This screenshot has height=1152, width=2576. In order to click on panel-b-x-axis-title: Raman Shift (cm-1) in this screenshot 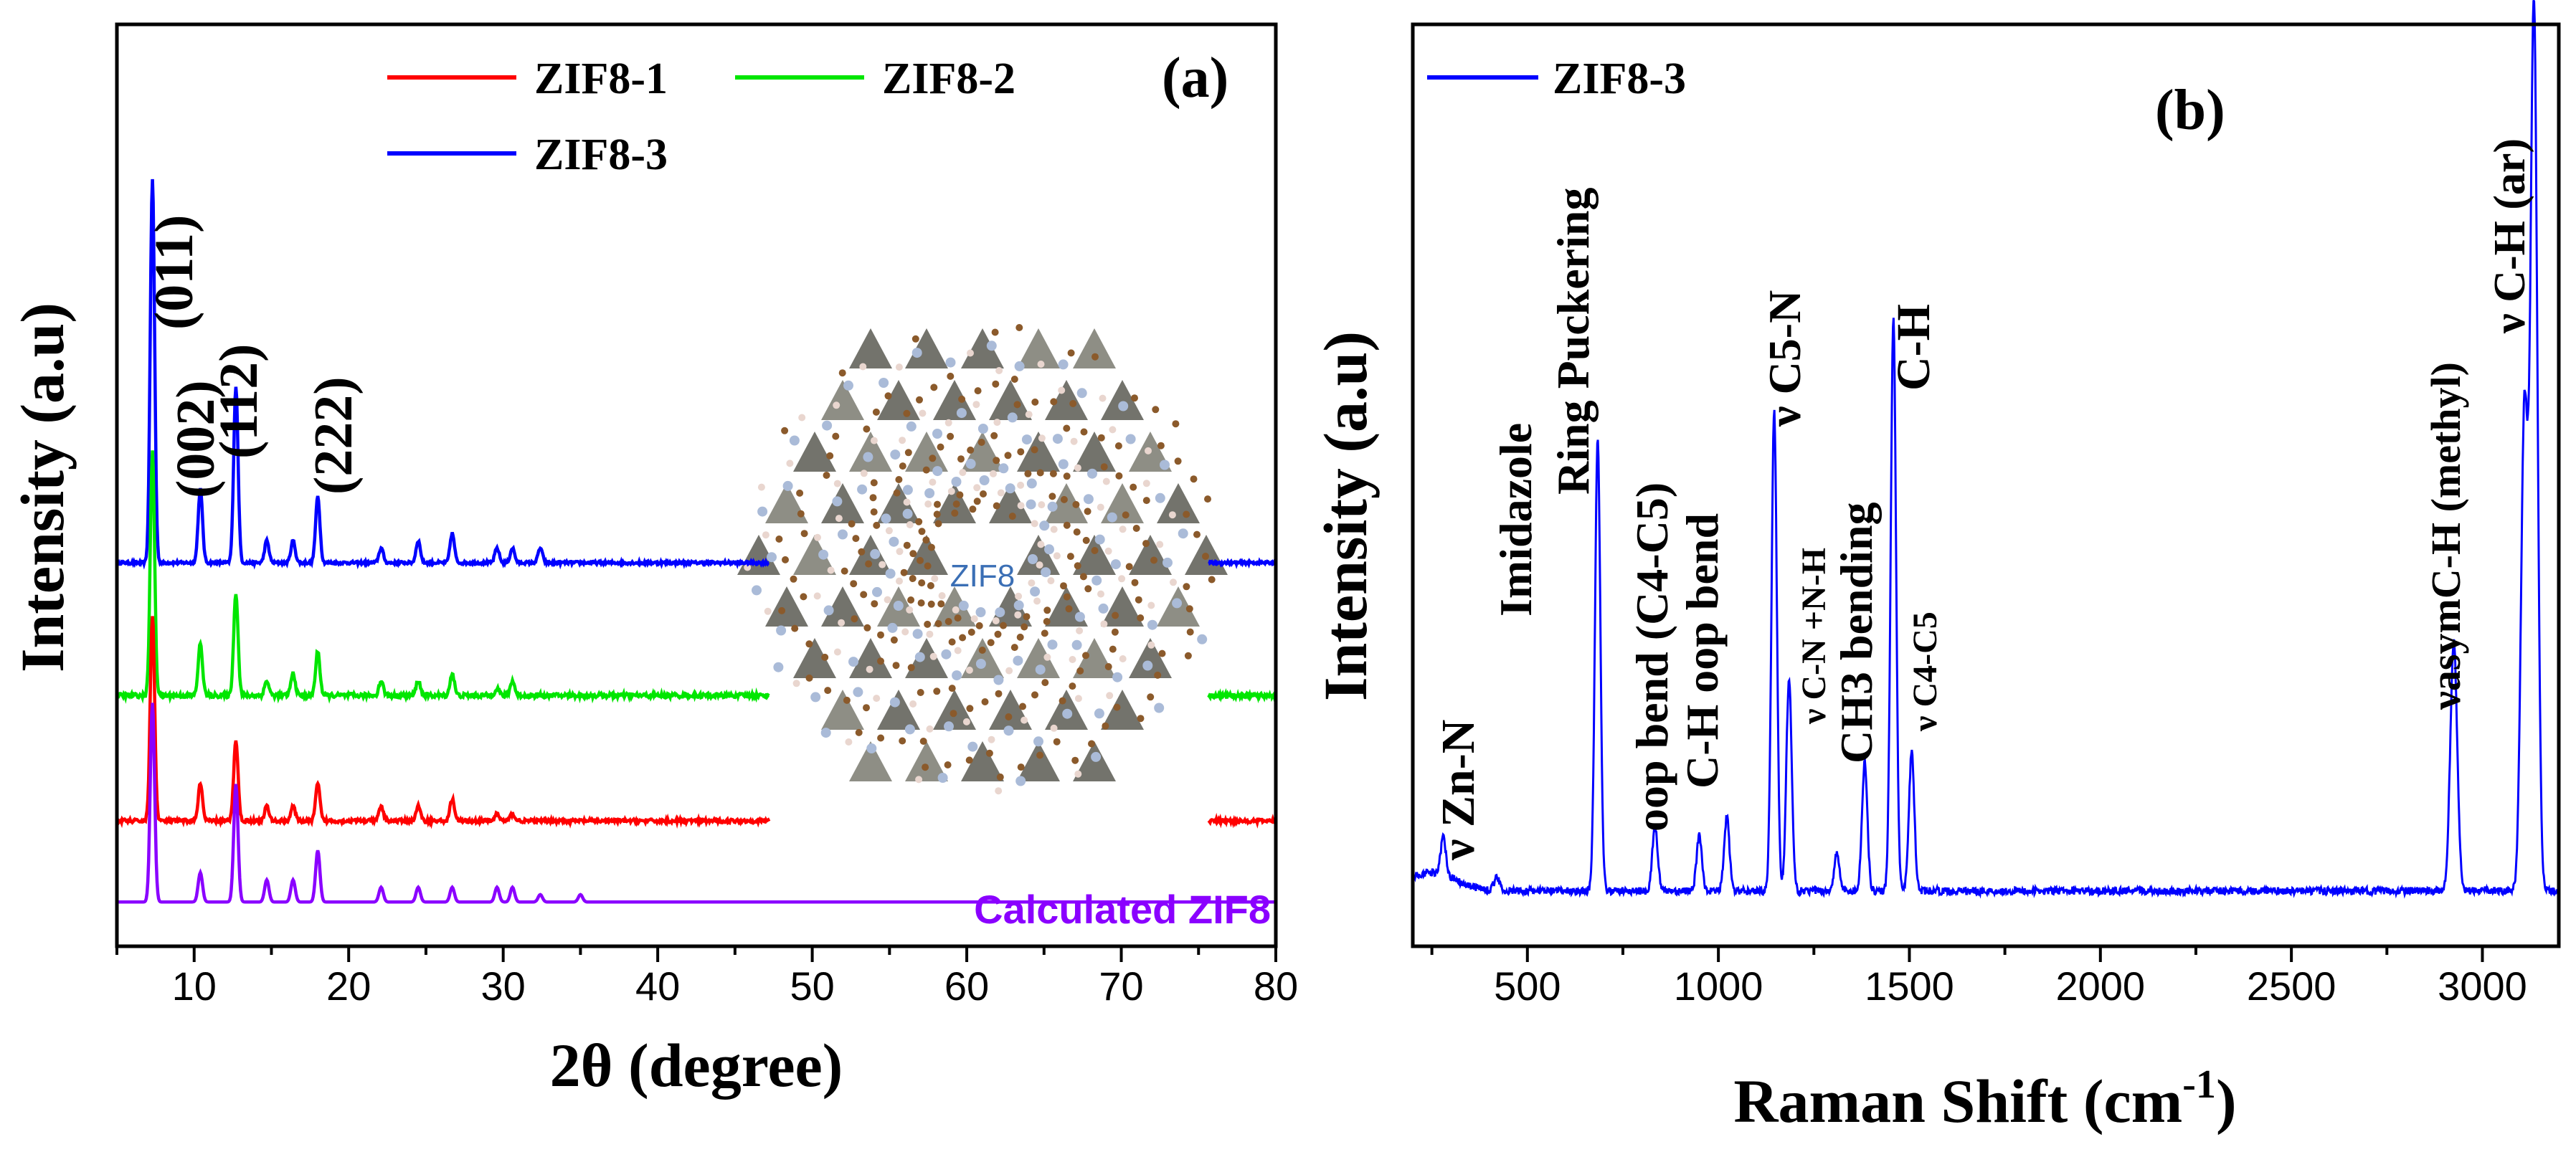, I will do `click(1984, 1099)`.